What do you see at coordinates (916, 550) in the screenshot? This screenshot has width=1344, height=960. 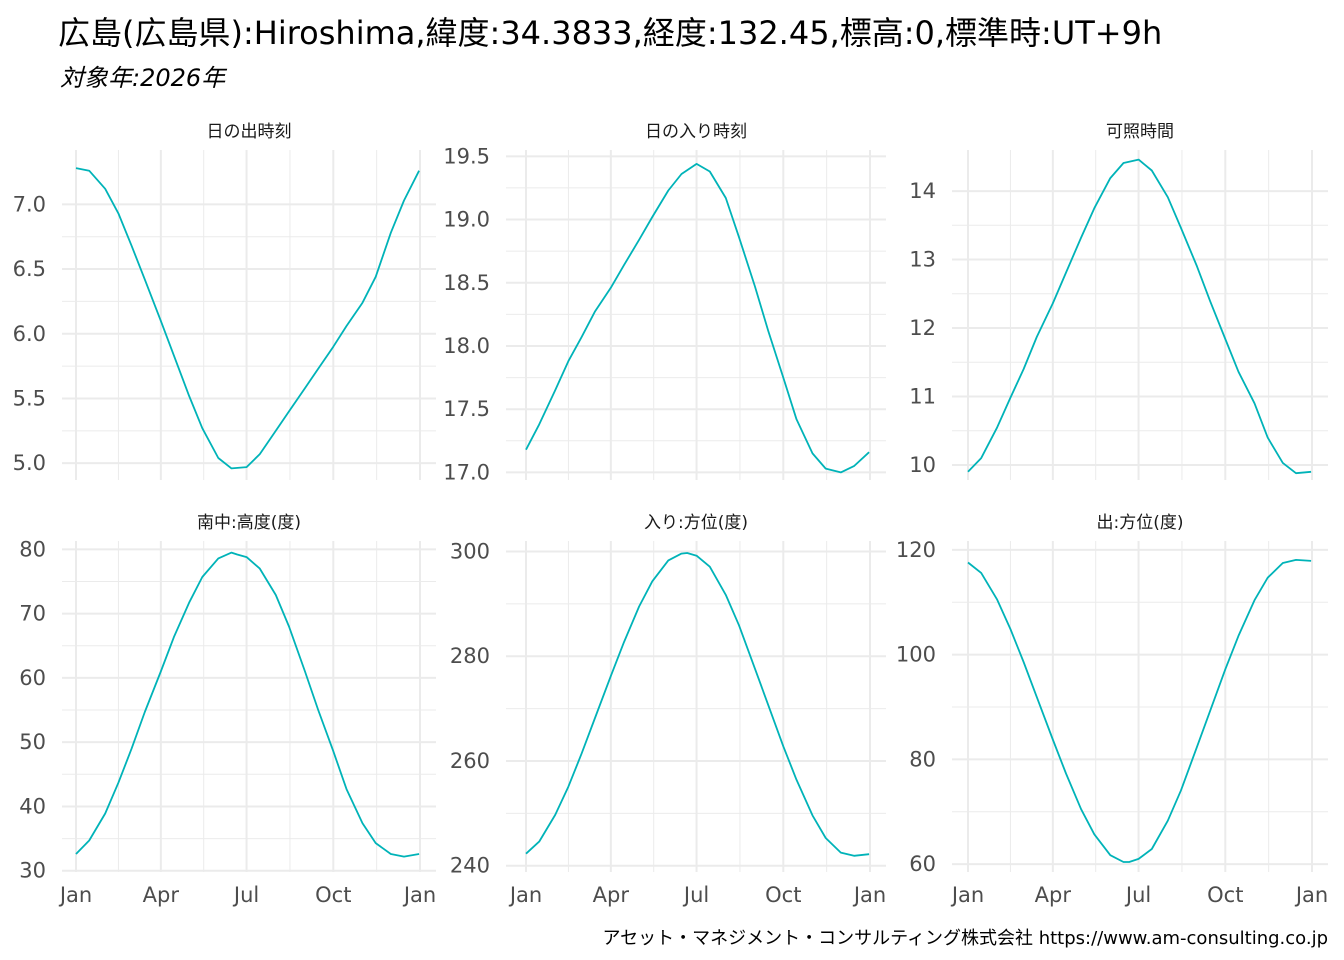 I see `y-tick-label: 120` at bounding box center [916, 550].